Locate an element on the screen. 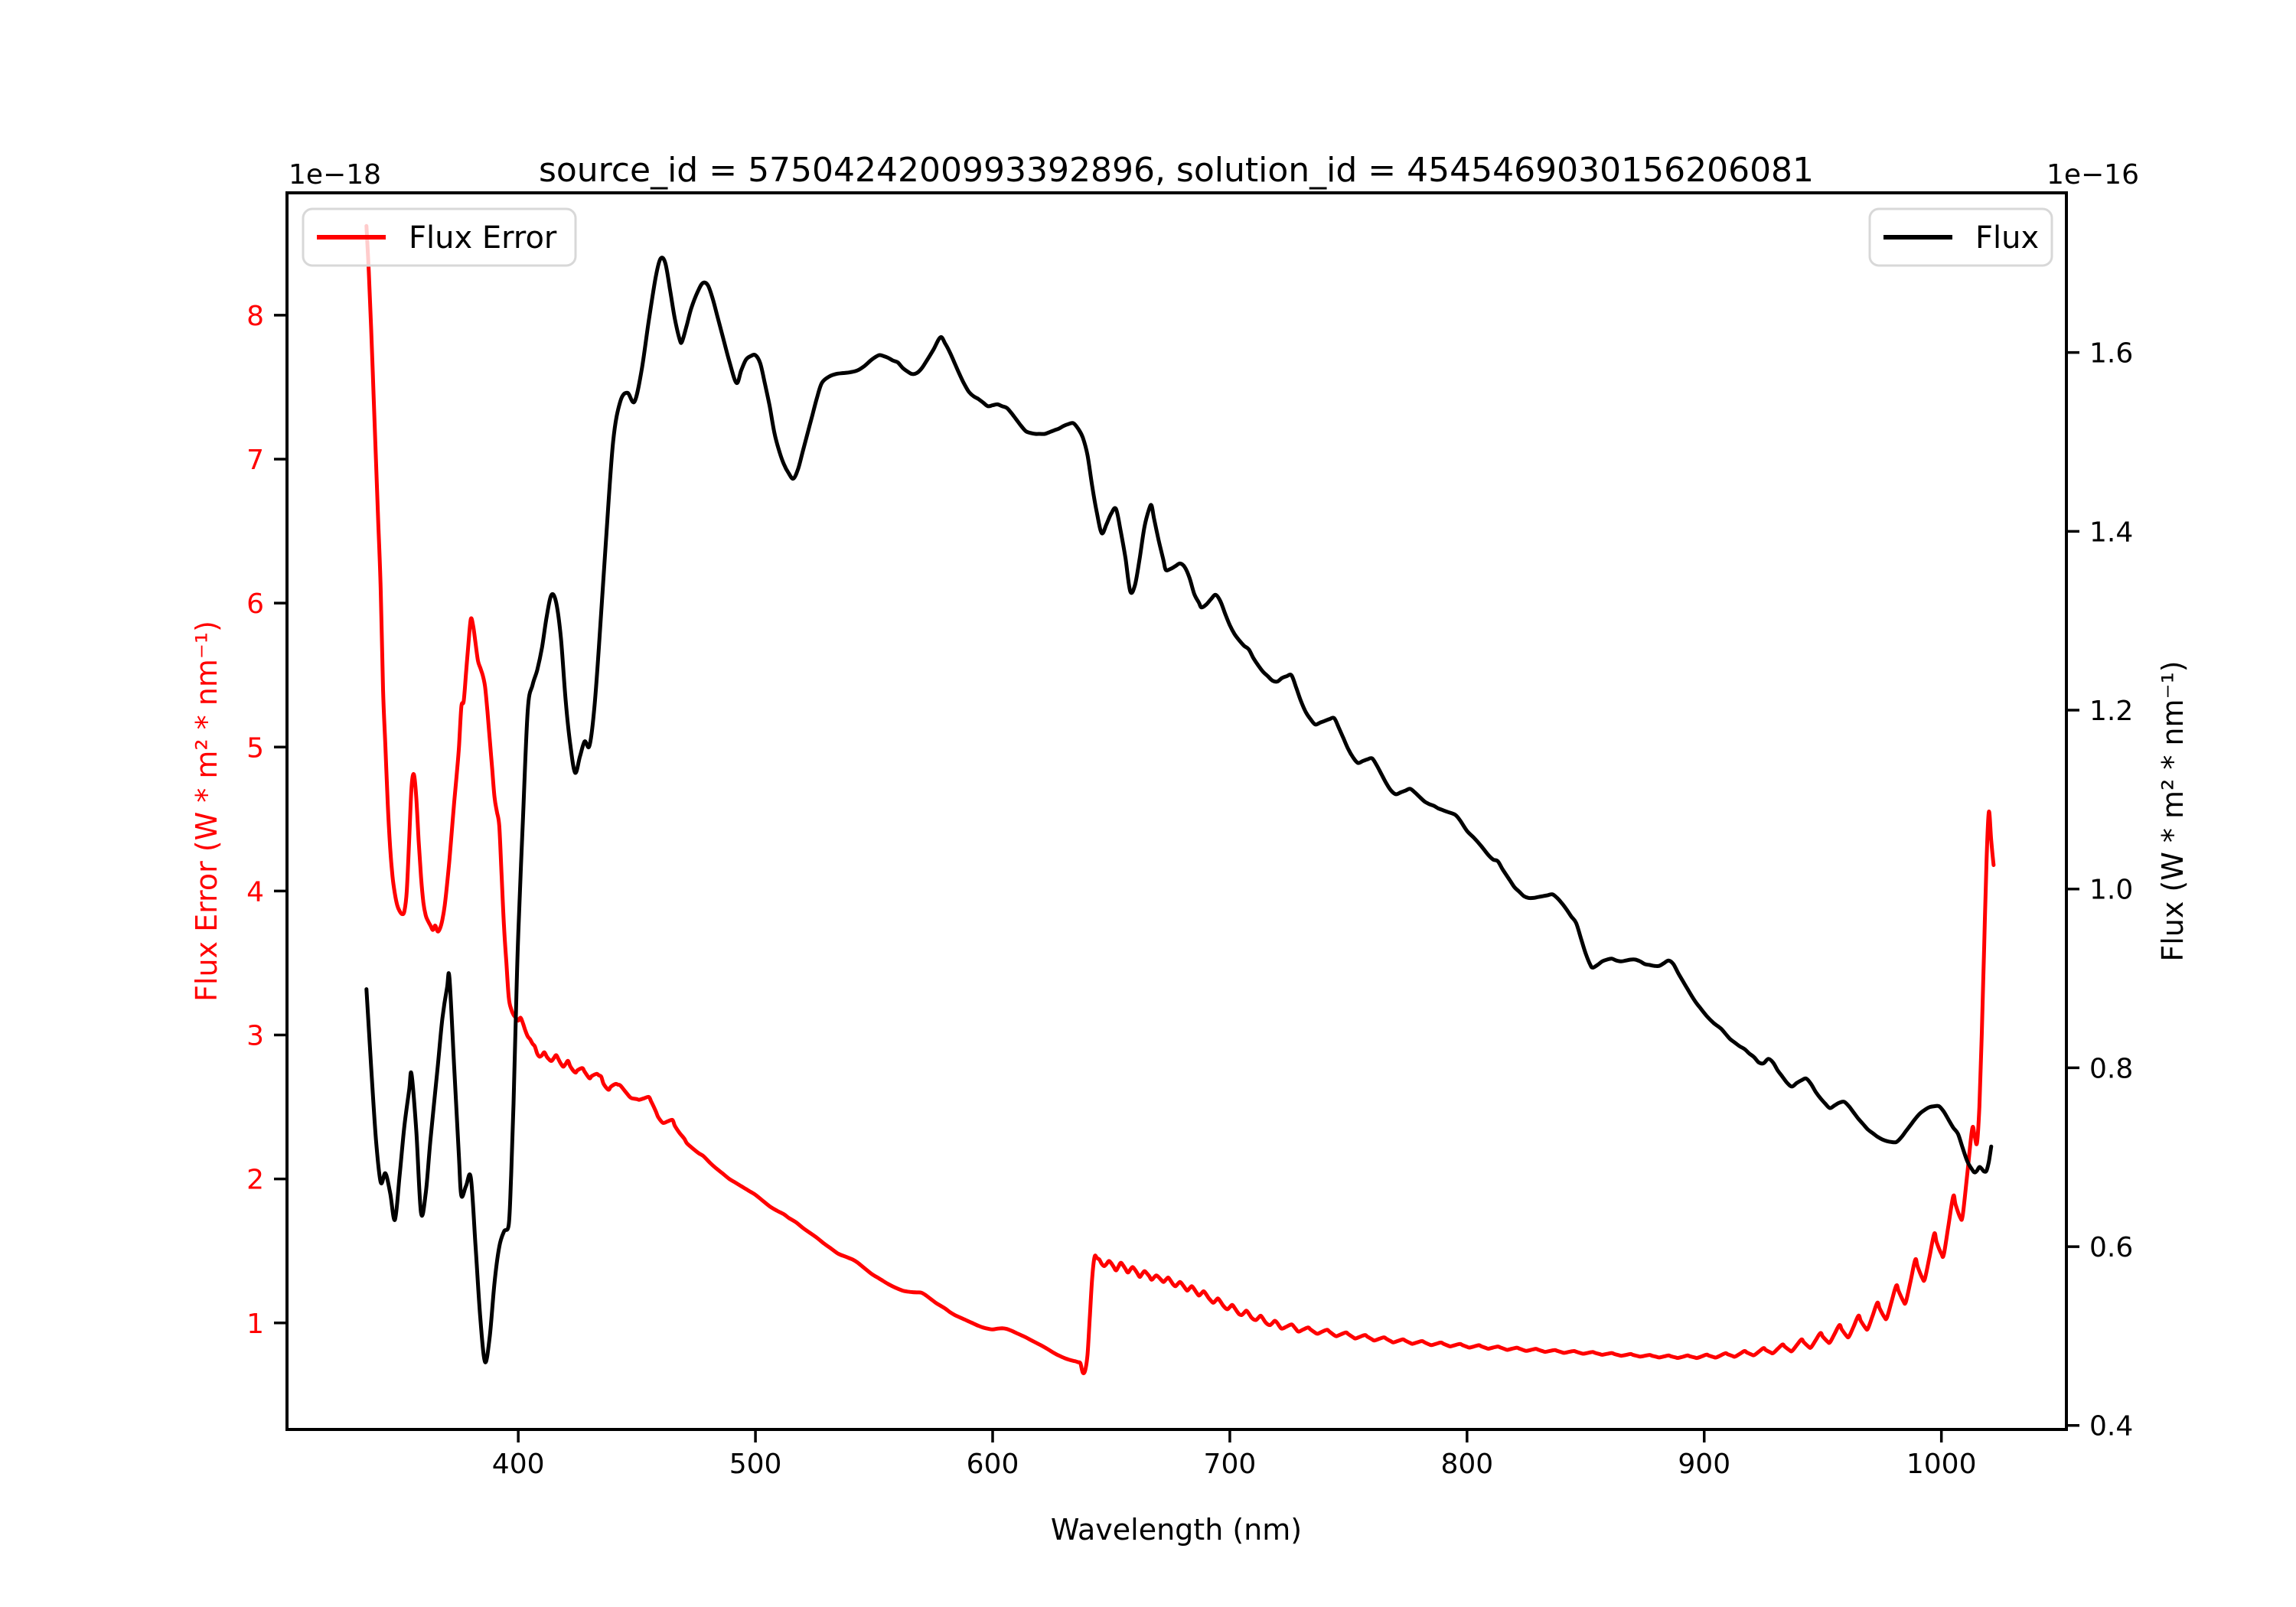 This screenshot has width=2296, height=1607. x-tick-label: 1000 is located at coordinates (1941, 1464).